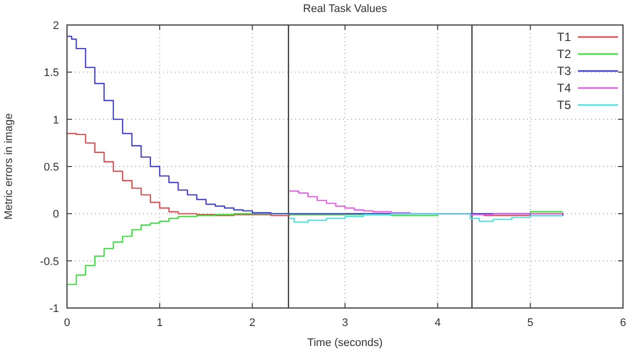  Describe the element at coordinates (564, 54) in the screenshot. I see `legend-label: T2` at that location.